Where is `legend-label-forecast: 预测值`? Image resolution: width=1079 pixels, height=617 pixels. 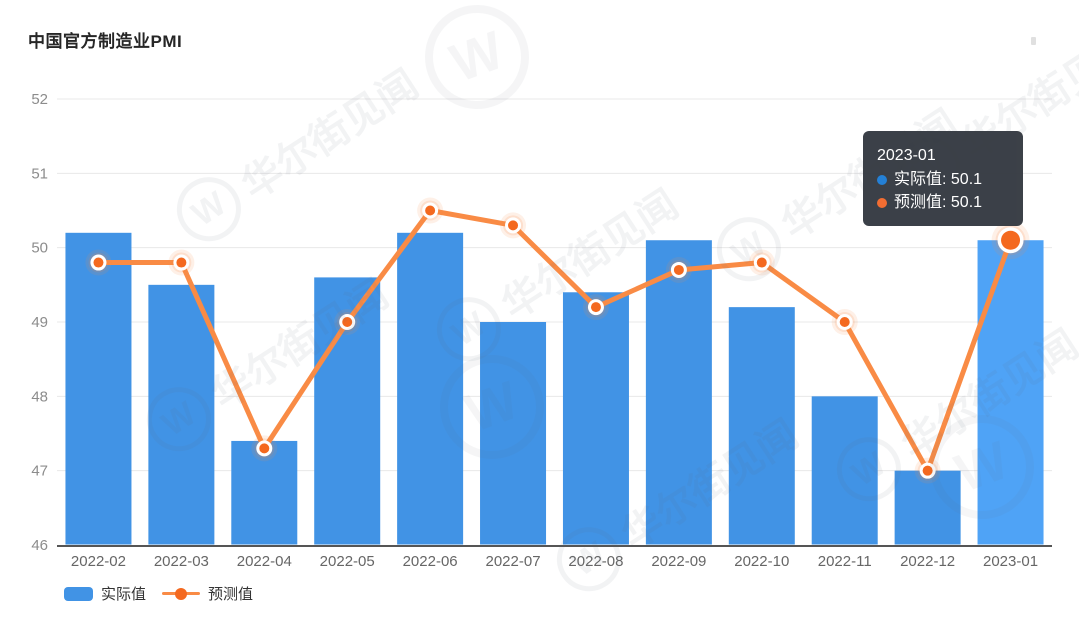 legend-label-forecast: 预测值 is located at coordinates (231, 594).